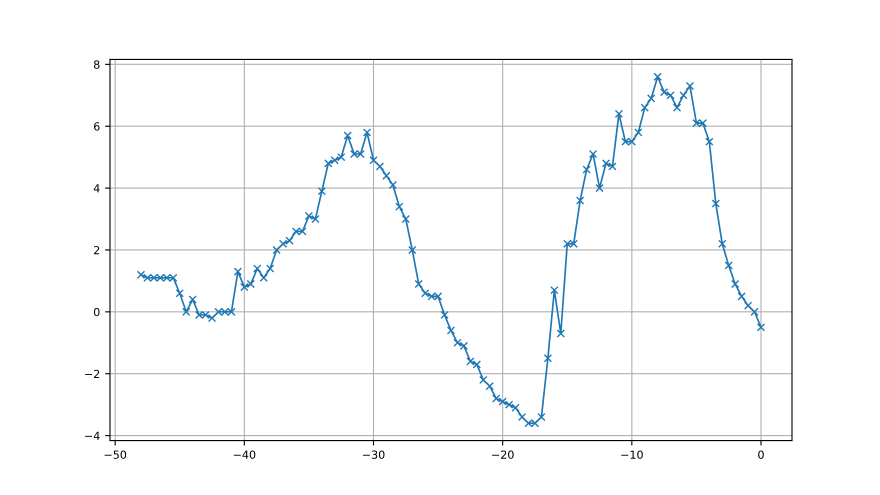 The image size is (880, 495). Describe the element at coordinates (761, 454) in the screenshot. I see `x-tick-label: 0` at that location.